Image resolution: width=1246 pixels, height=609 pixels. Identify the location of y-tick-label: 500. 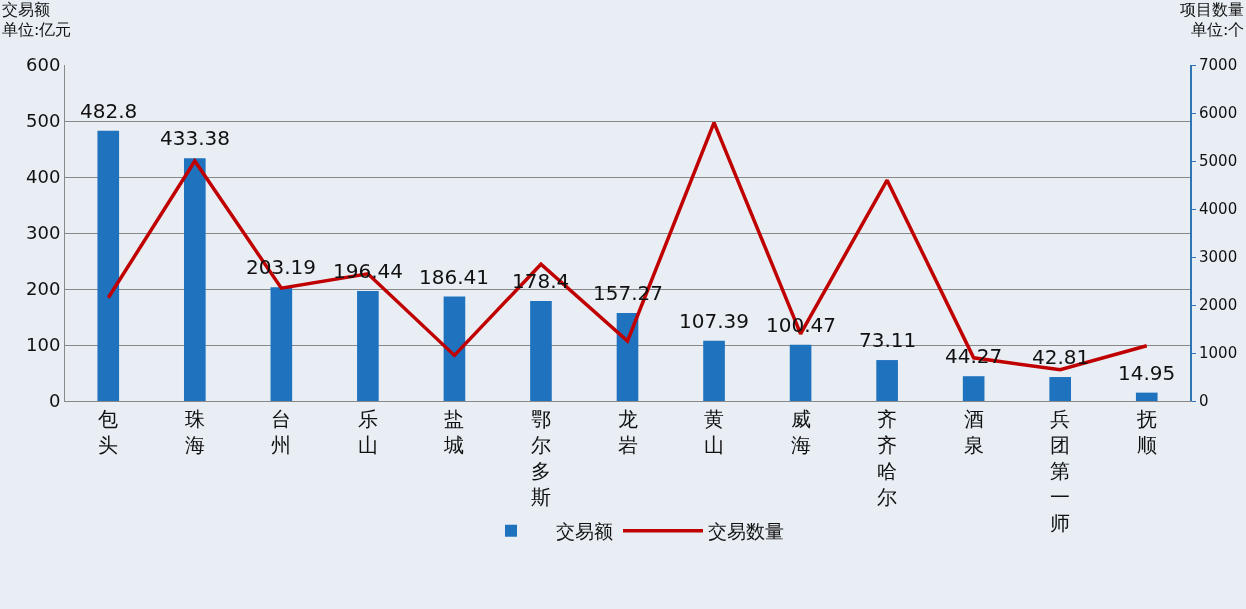
(43, 121).